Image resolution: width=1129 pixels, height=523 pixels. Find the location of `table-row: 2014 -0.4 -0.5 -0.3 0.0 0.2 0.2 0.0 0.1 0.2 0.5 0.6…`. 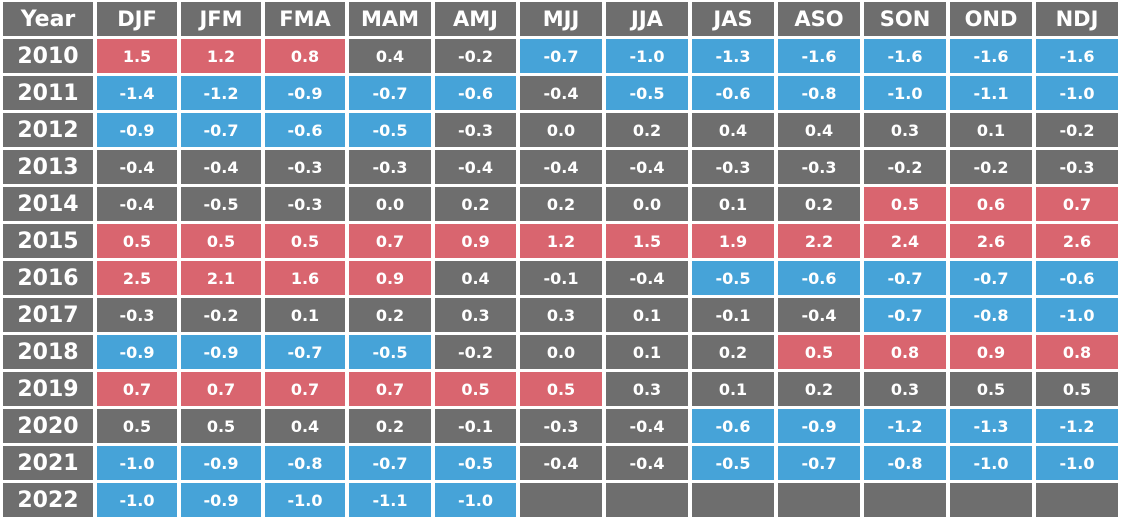

table-row: 2014 -0.4 -0.5 -0.3 0.0 0.2 0.2 0.0 0.1 0.2 0.5 0.6… is located at coordinates (560, 204).